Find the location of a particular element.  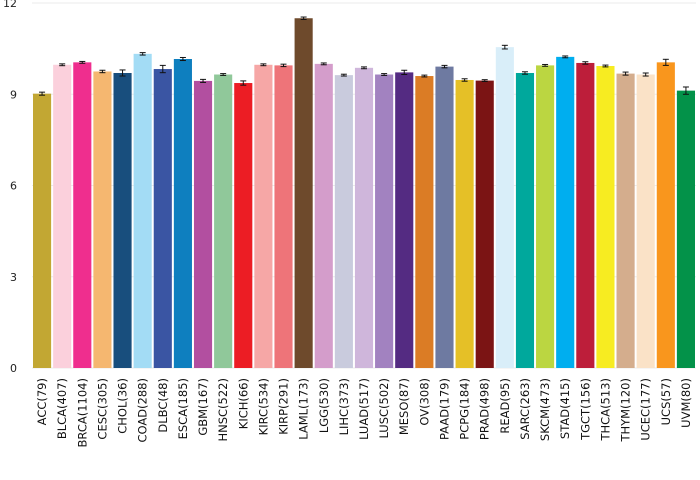

x-tick-label: READ(95) is located at coordinates (505, 406).